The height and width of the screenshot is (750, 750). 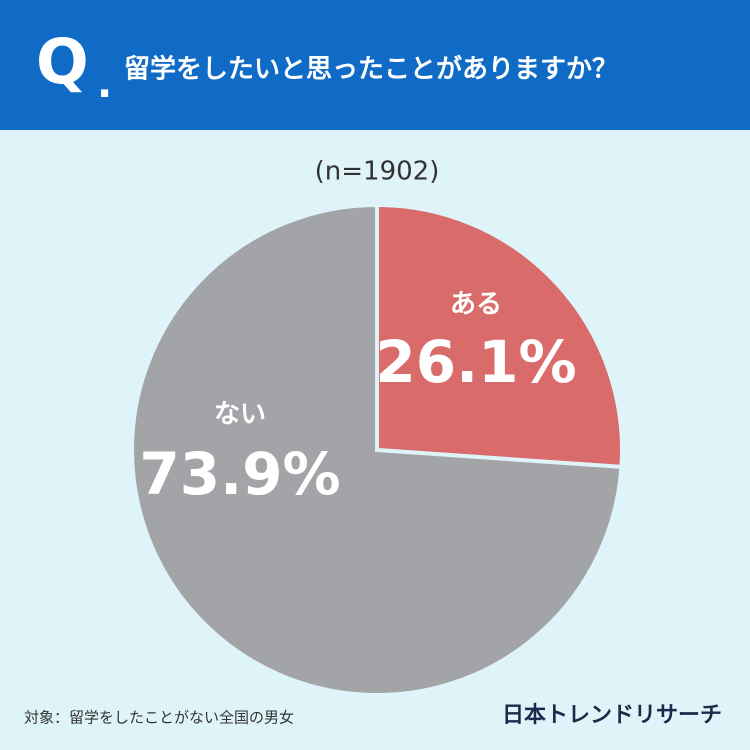 I want to click on slice-value-label: 26.1%, so click(x=475, y=362).